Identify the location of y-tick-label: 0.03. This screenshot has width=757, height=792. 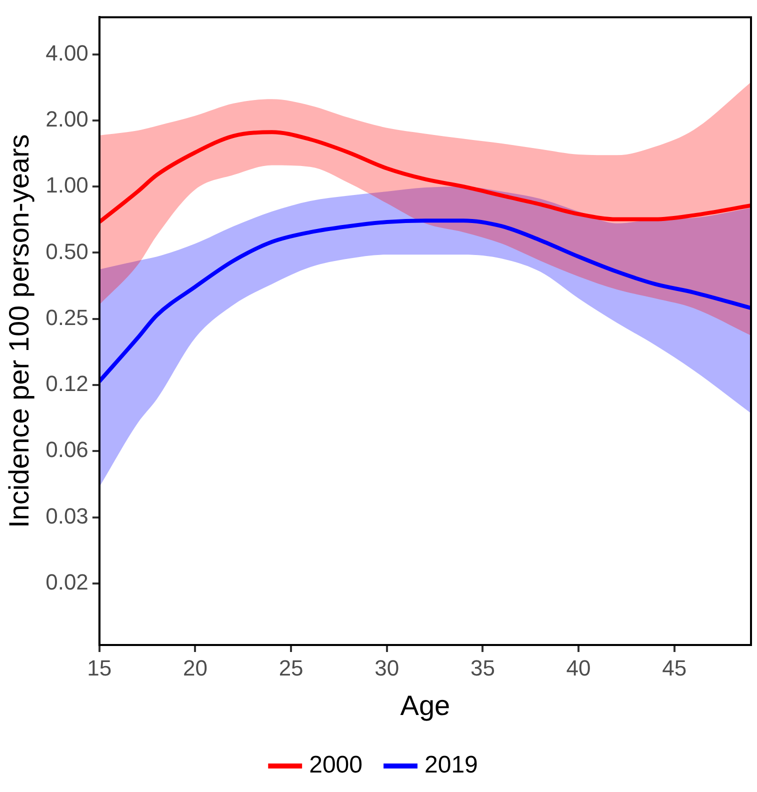
(67, 515).